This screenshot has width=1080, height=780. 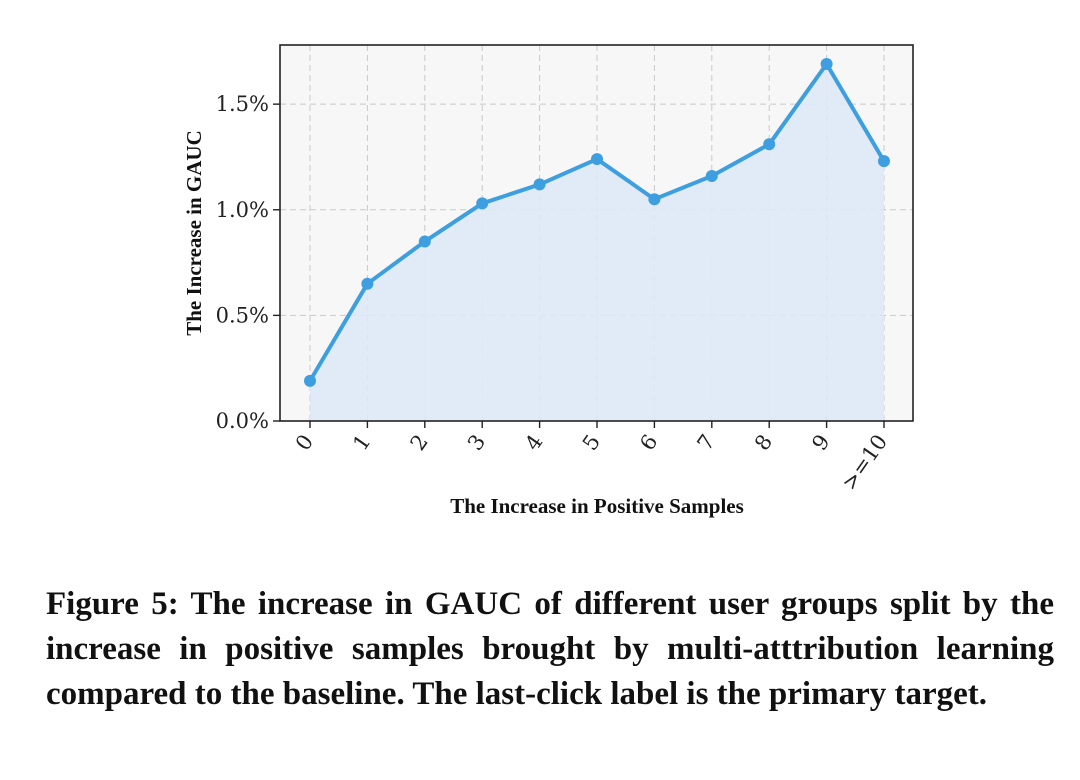 I want to click on x-tick-label: 5, so click(x=591, y=442).